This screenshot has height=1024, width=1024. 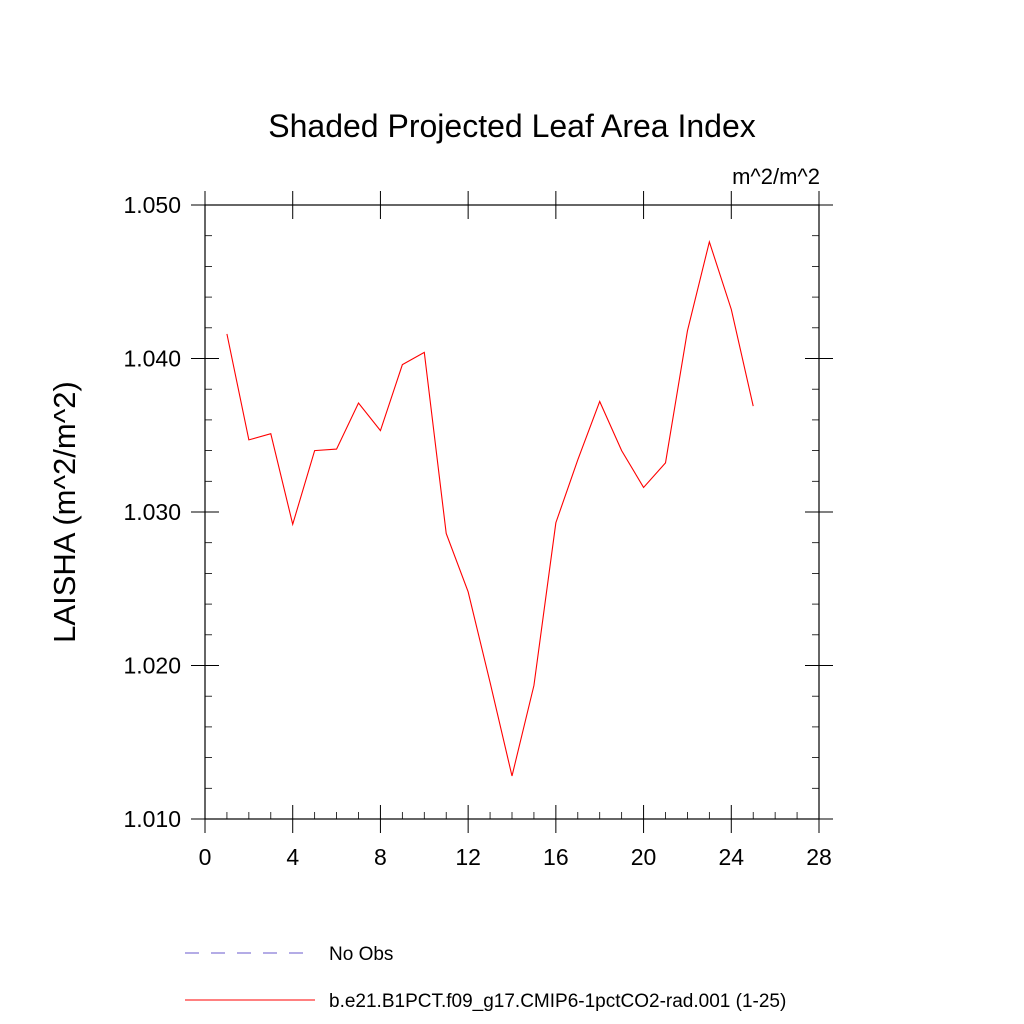 What do you see at coordinates (361, 954) in the screenshot?
I see `legend-label: No Obs` at bounding box center [361, 954].